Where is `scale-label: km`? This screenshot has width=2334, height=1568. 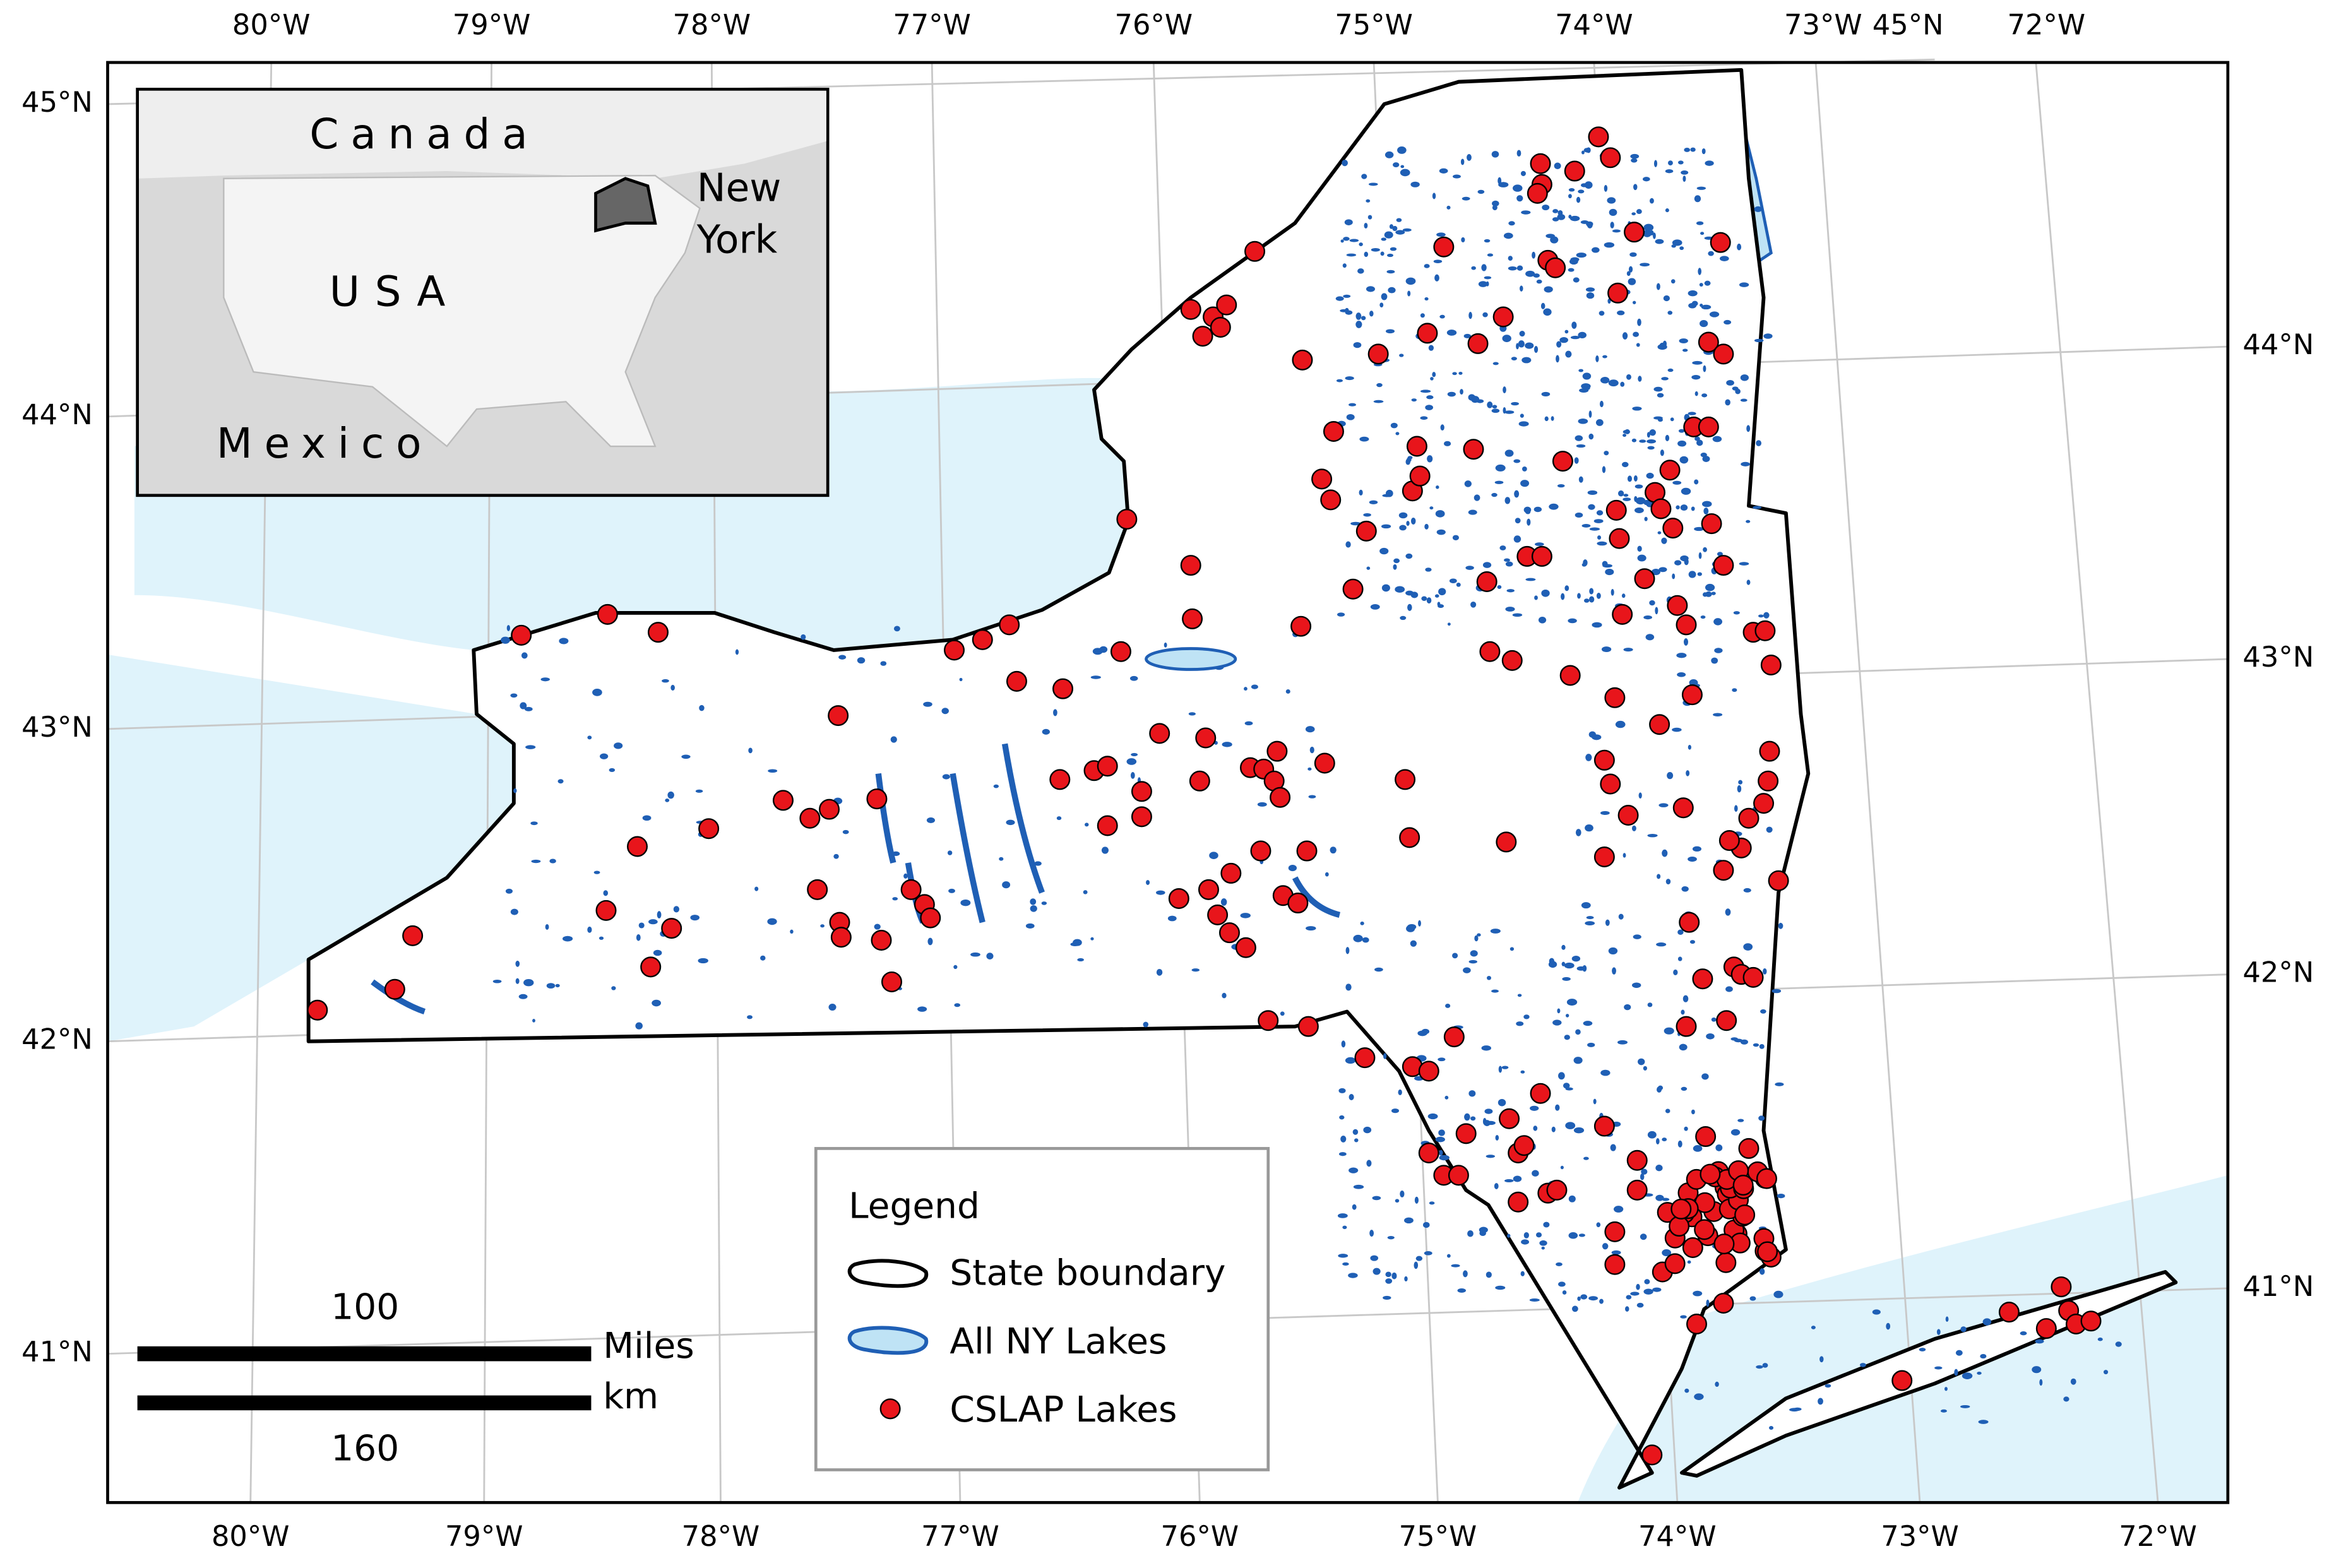
scale-label: km is located at coordinates (630, 1396).